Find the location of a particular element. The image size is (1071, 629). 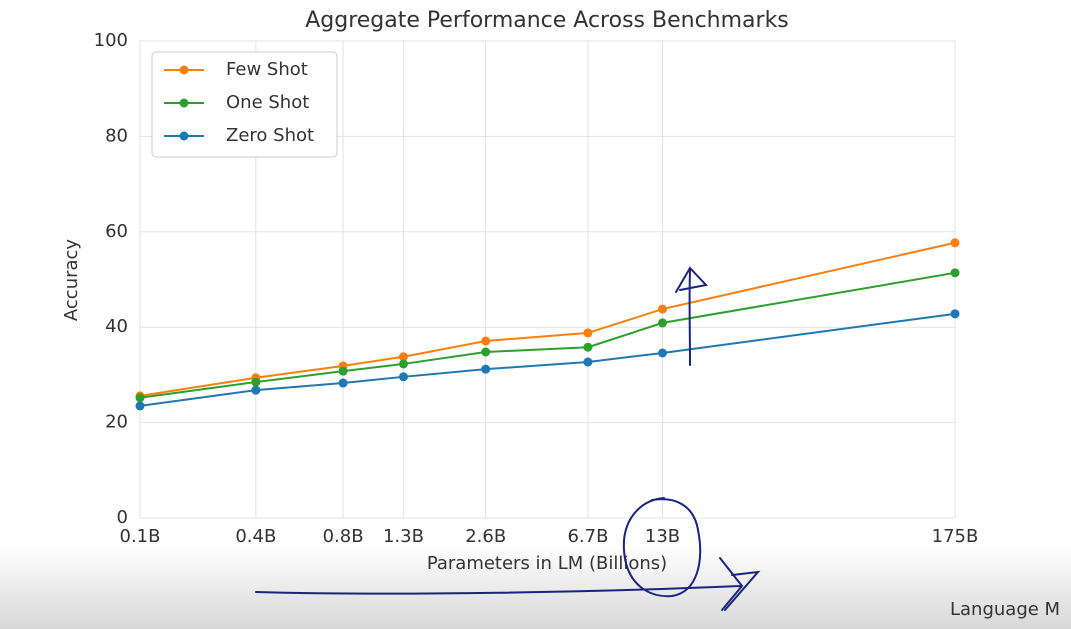

y-axis-label: Accuracy is located at coordinates (71, 280).